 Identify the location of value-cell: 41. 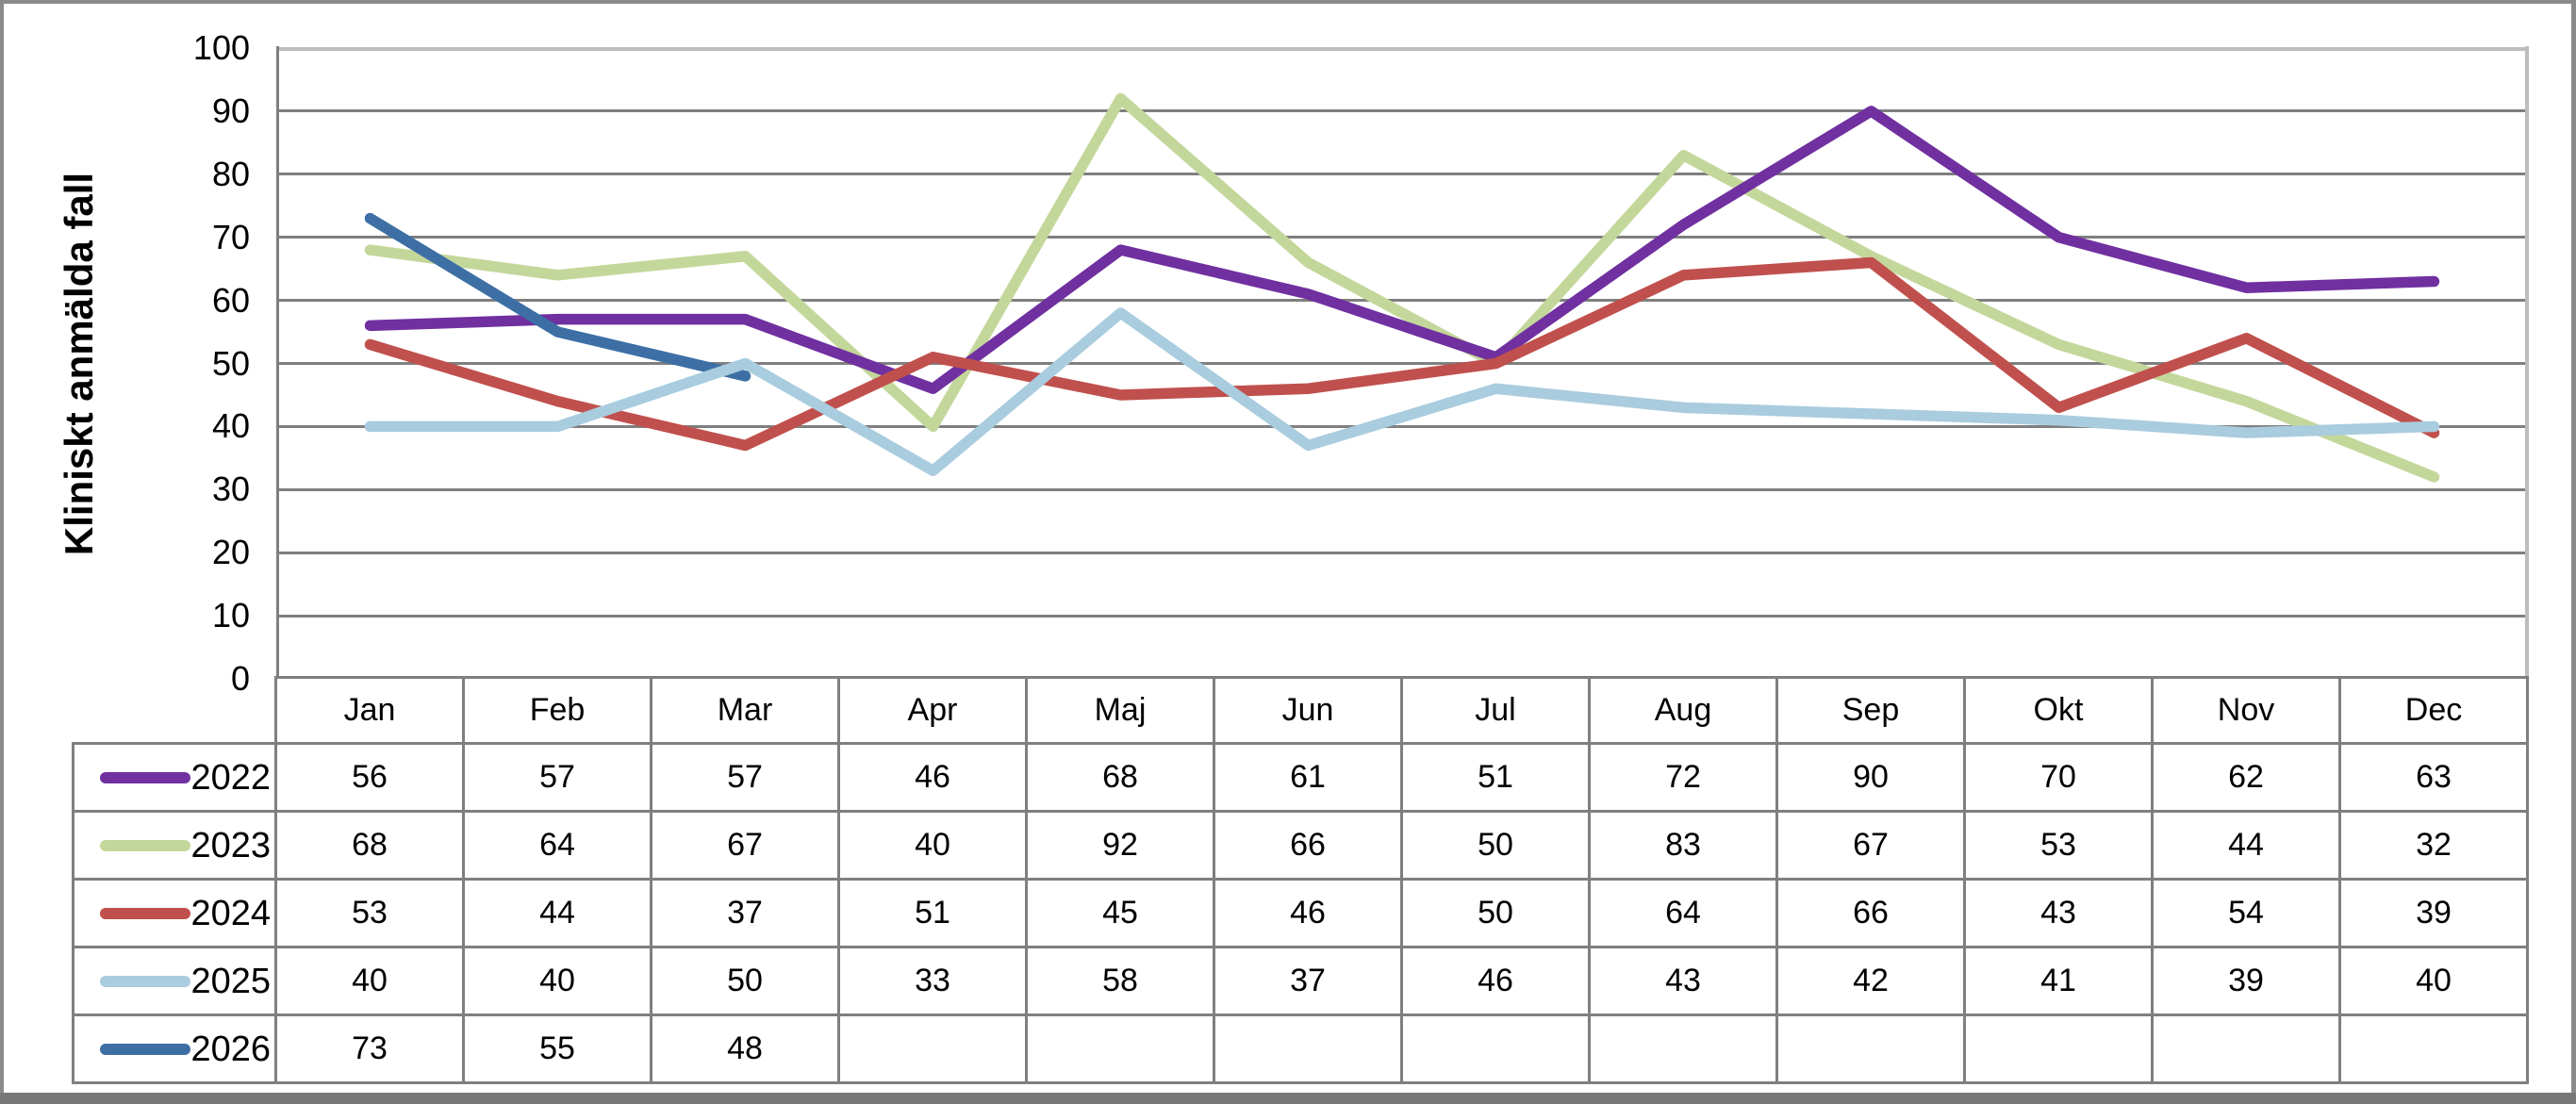
(2058, 981).